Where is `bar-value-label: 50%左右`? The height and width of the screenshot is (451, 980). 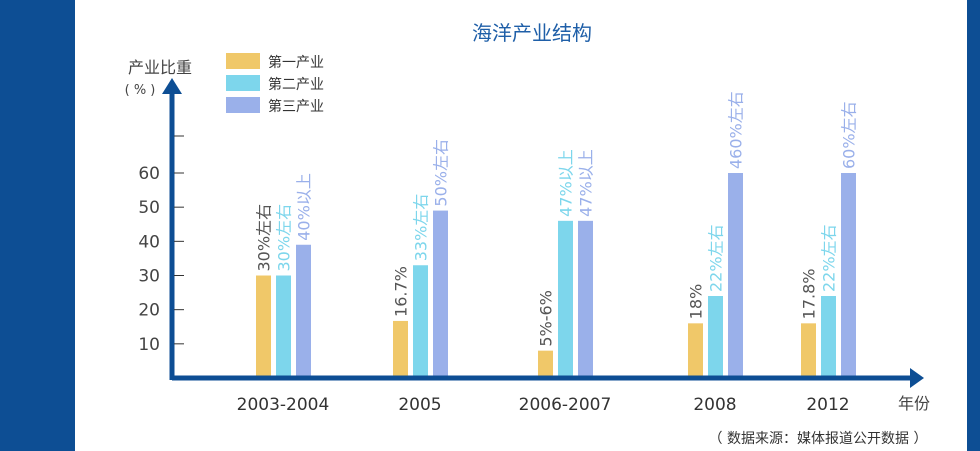 bar-value-label: 50%左右 is located at coordinates (441, 173).